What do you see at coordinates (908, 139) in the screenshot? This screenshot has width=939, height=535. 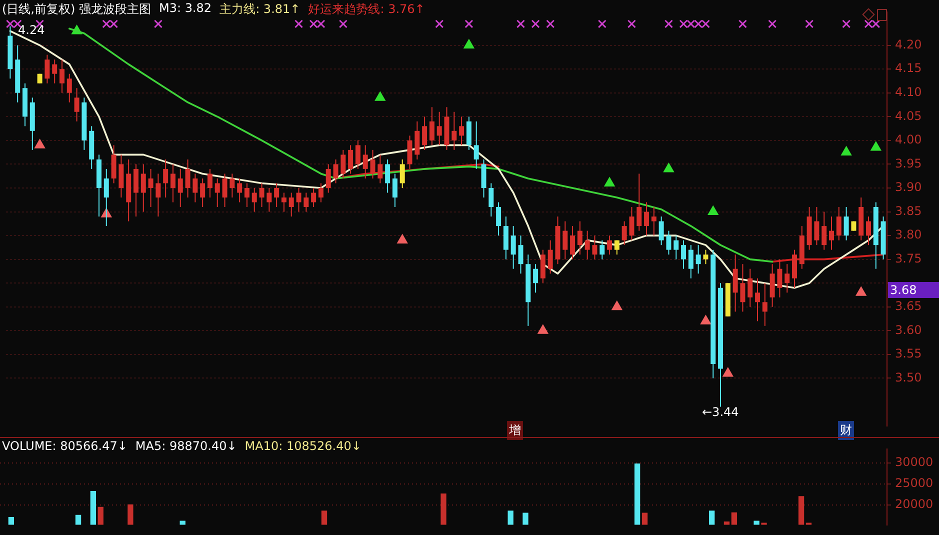 I see `y-tick-label: 4.00` at bounding box center [908, 139].